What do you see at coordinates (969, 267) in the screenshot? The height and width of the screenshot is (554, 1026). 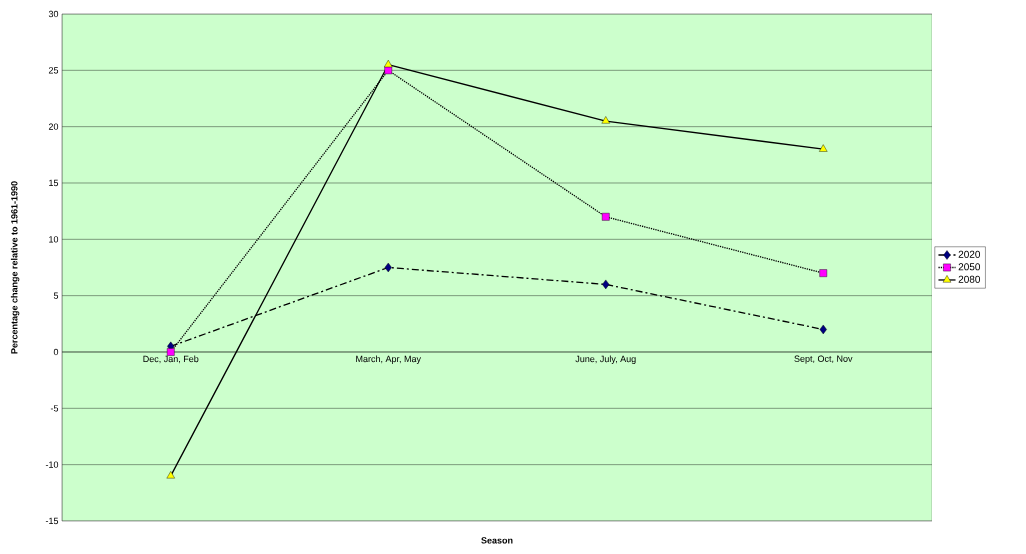 I see `legend-label: 2050` at bounding box center [969, 267].